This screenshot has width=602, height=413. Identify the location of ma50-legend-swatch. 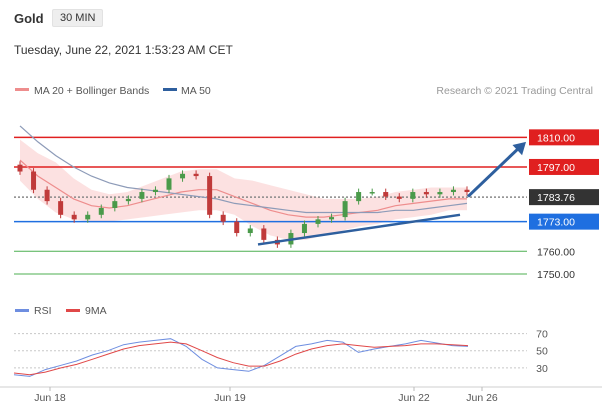
(170, 89).